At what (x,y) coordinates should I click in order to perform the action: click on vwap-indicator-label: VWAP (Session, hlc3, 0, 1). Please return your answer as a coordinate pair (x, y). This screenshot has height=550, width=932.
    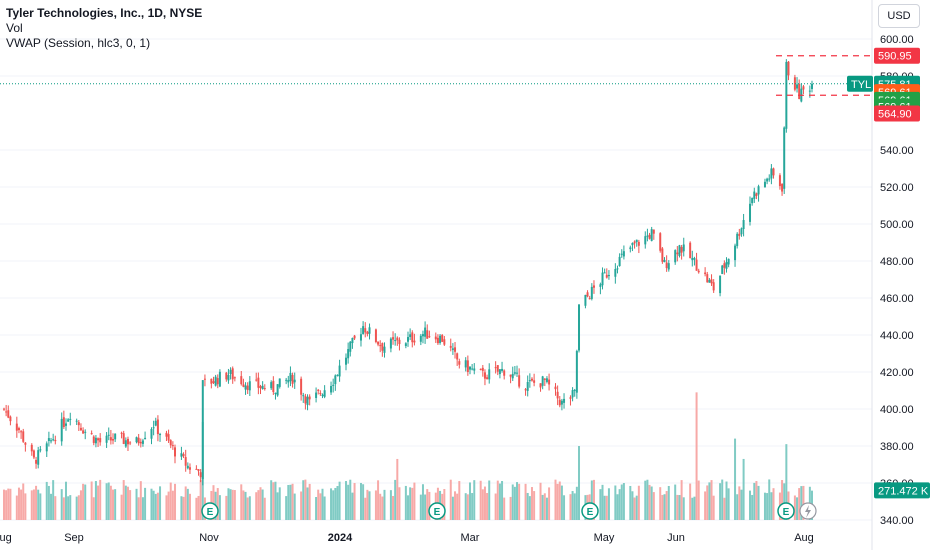
    Looking at the image, I should click on (78, 43).